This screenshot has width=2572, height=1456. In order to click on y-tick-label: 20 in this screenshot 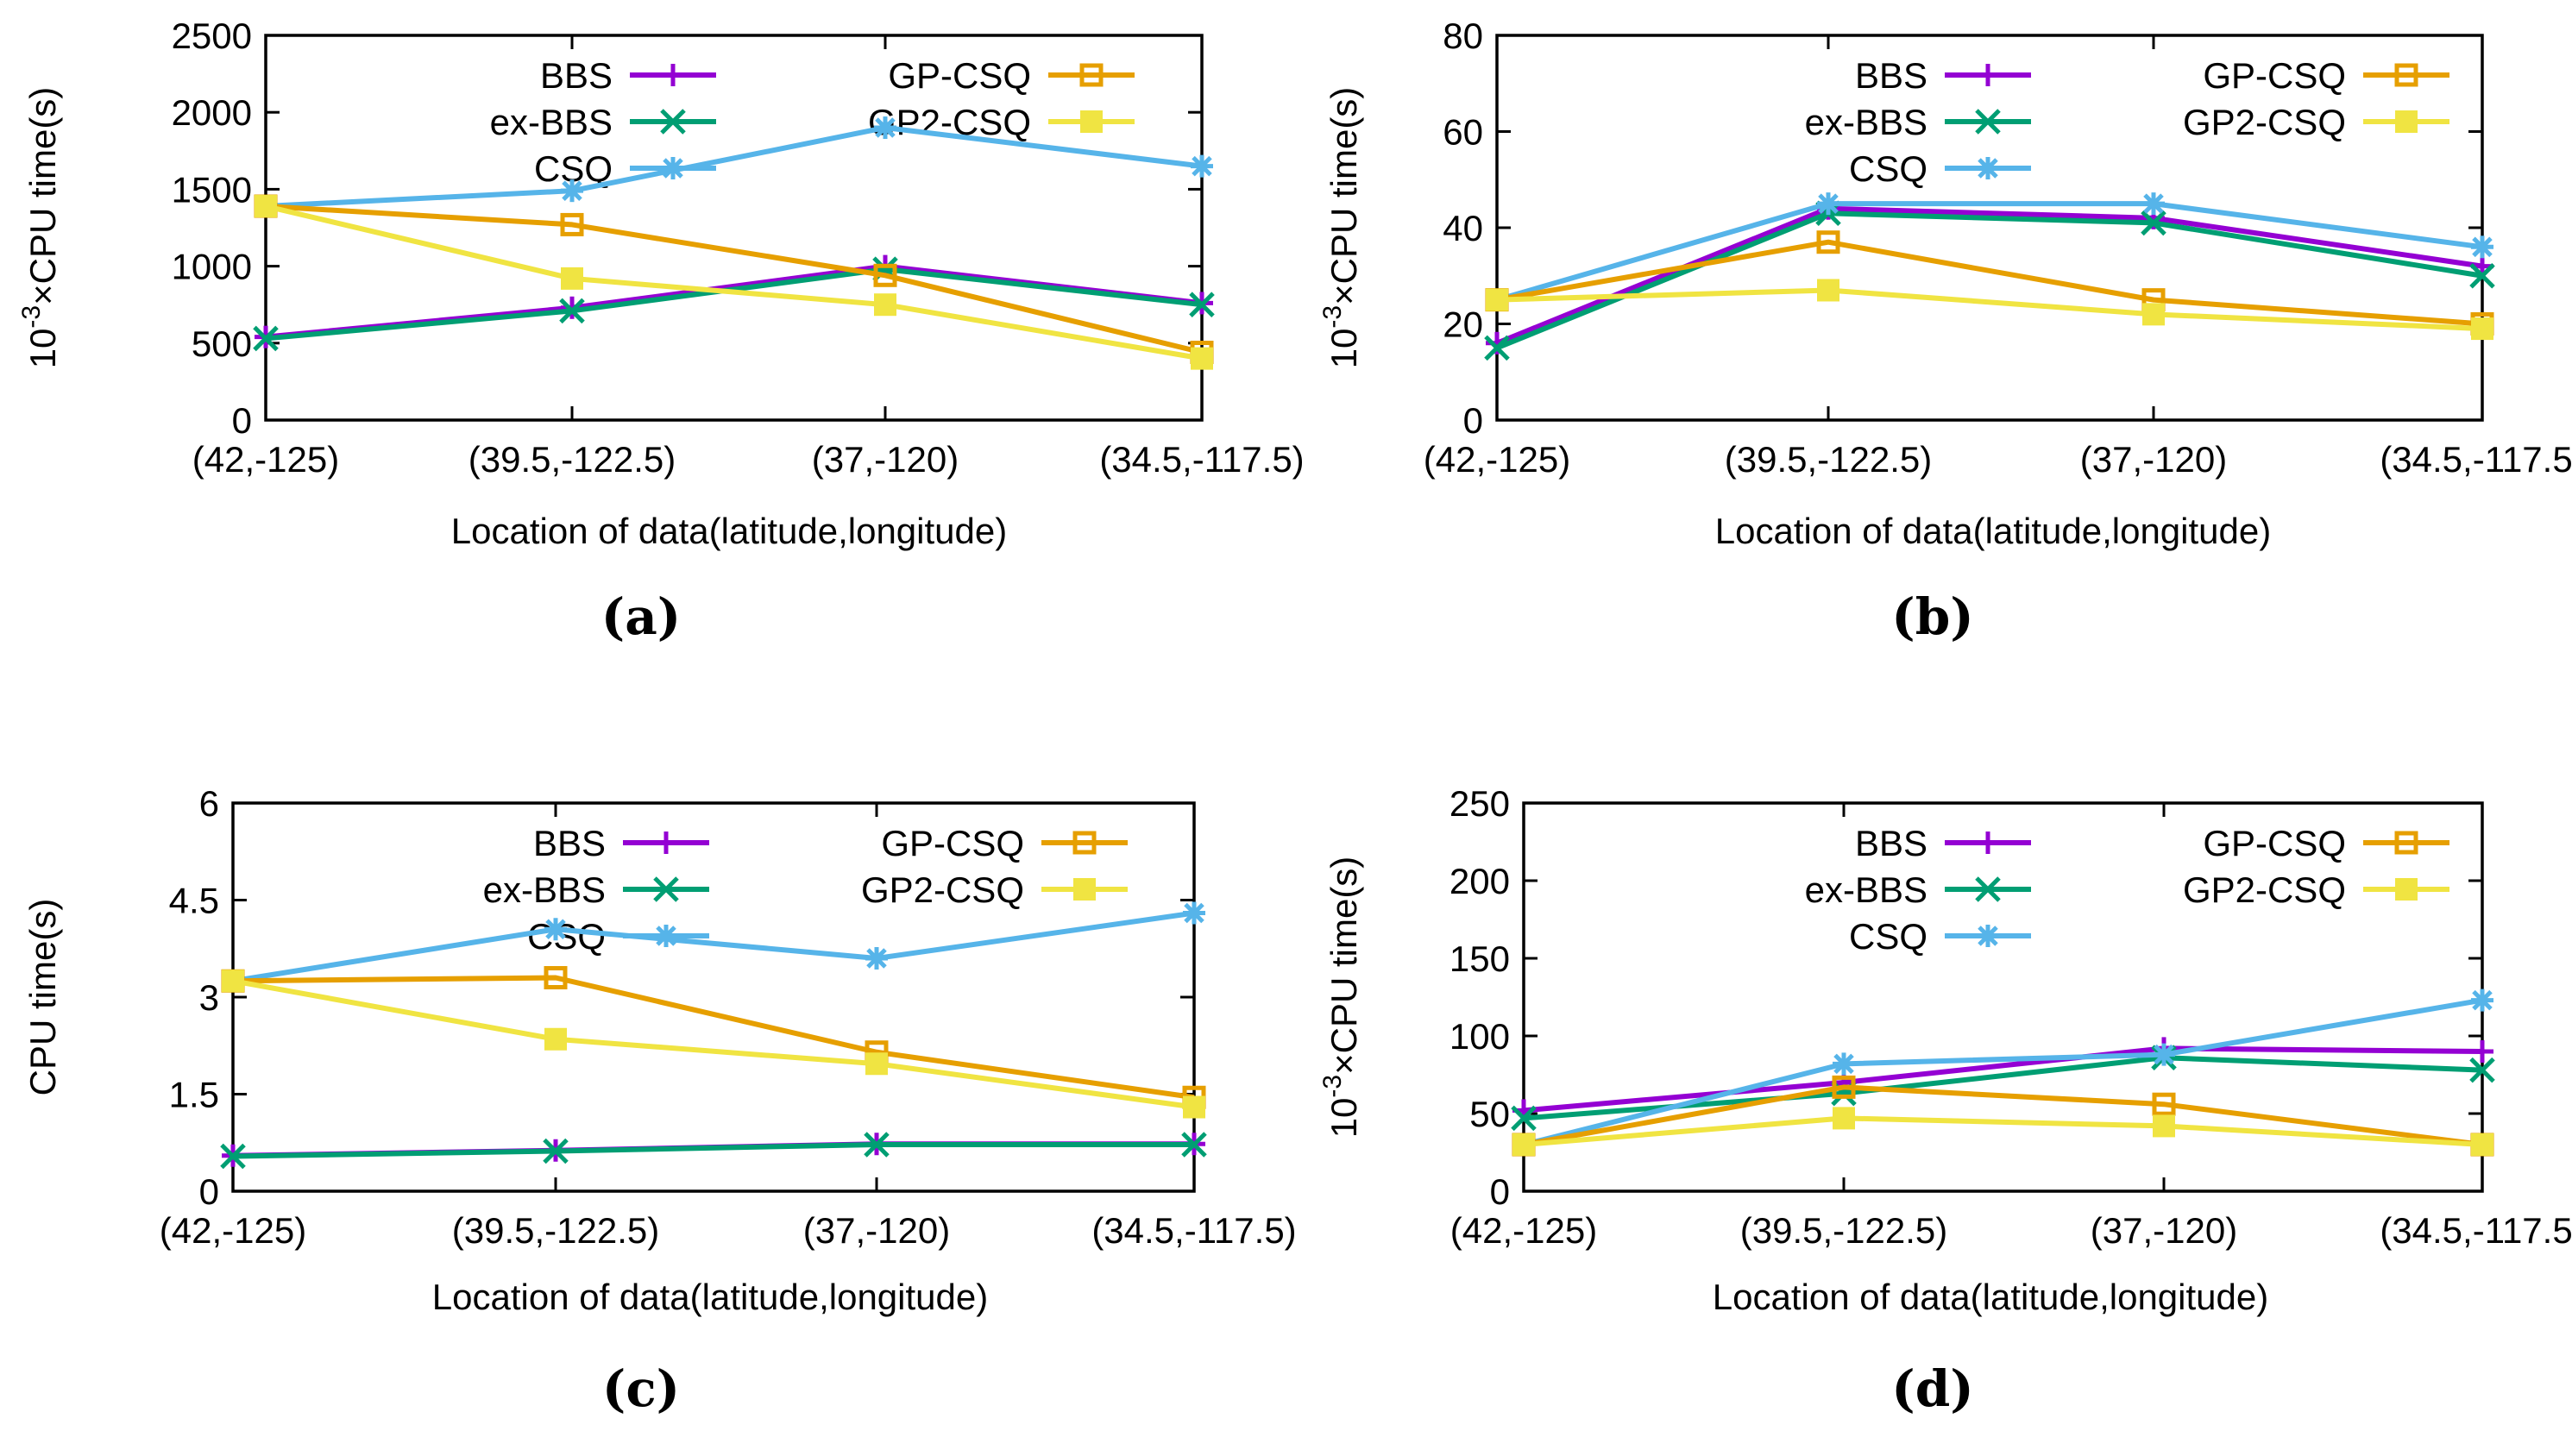, I will do `click(1463, 324)`.